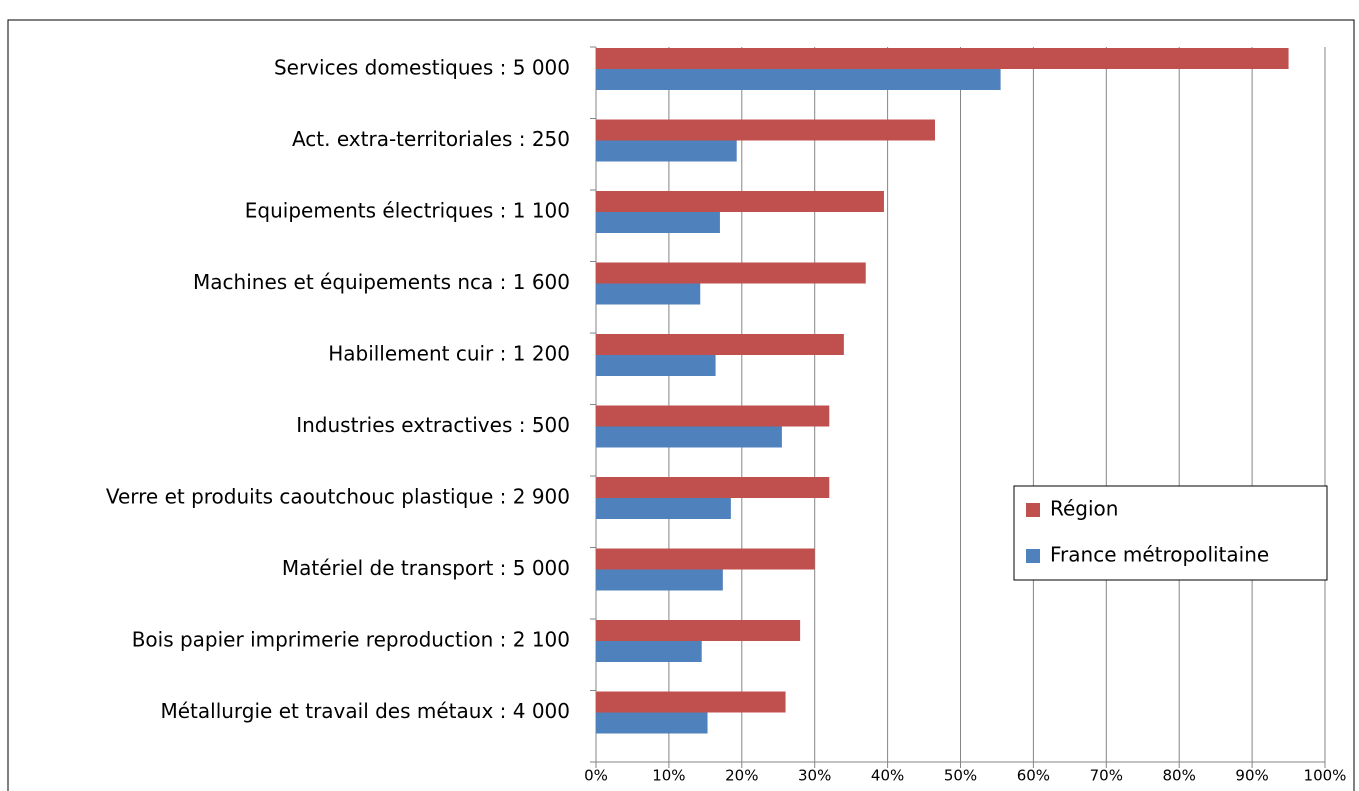 The image size is (1359, 791). I want to click on x-tick-label: 70%, so click(1106, 776).